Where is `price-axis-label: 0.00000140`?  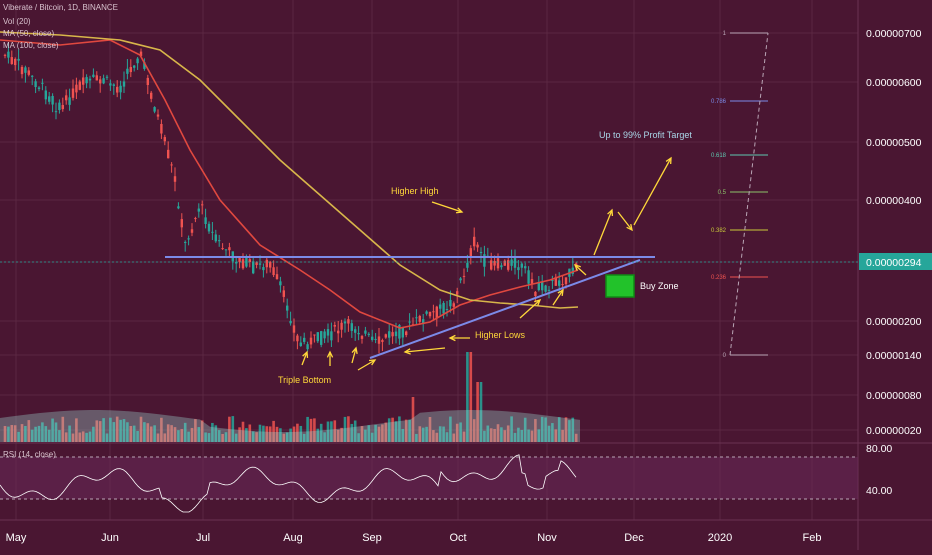 price-axis-label: 0.00000140 is located at coordinates (894, 356).